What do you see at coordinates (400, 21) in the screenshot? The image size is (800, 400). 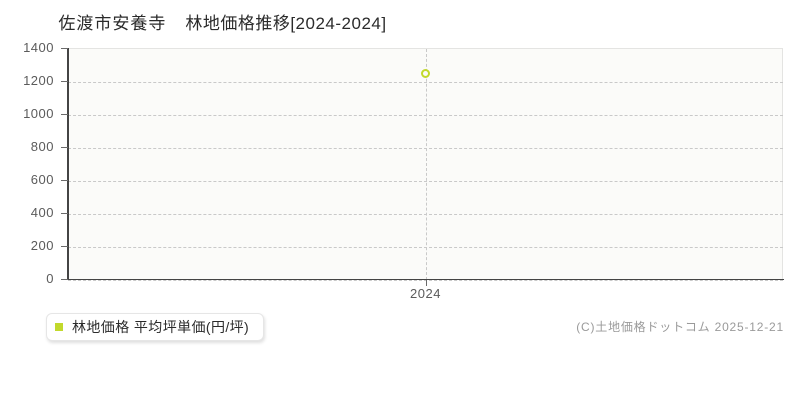 I see `chart-title: 佐渡市安養寺 林地価格推移[2024-2024]` at bounding box center [400, 21].